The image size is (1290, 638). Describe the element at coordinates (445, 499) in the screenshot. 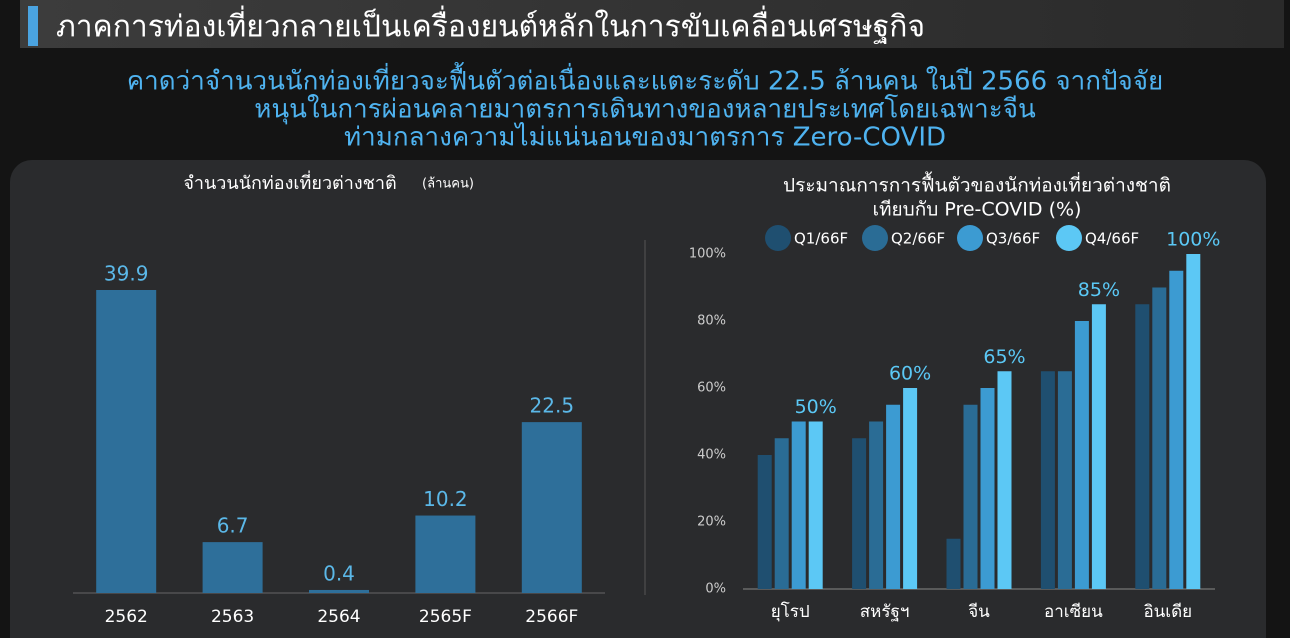

I see `value-label: 10.2` at that location.